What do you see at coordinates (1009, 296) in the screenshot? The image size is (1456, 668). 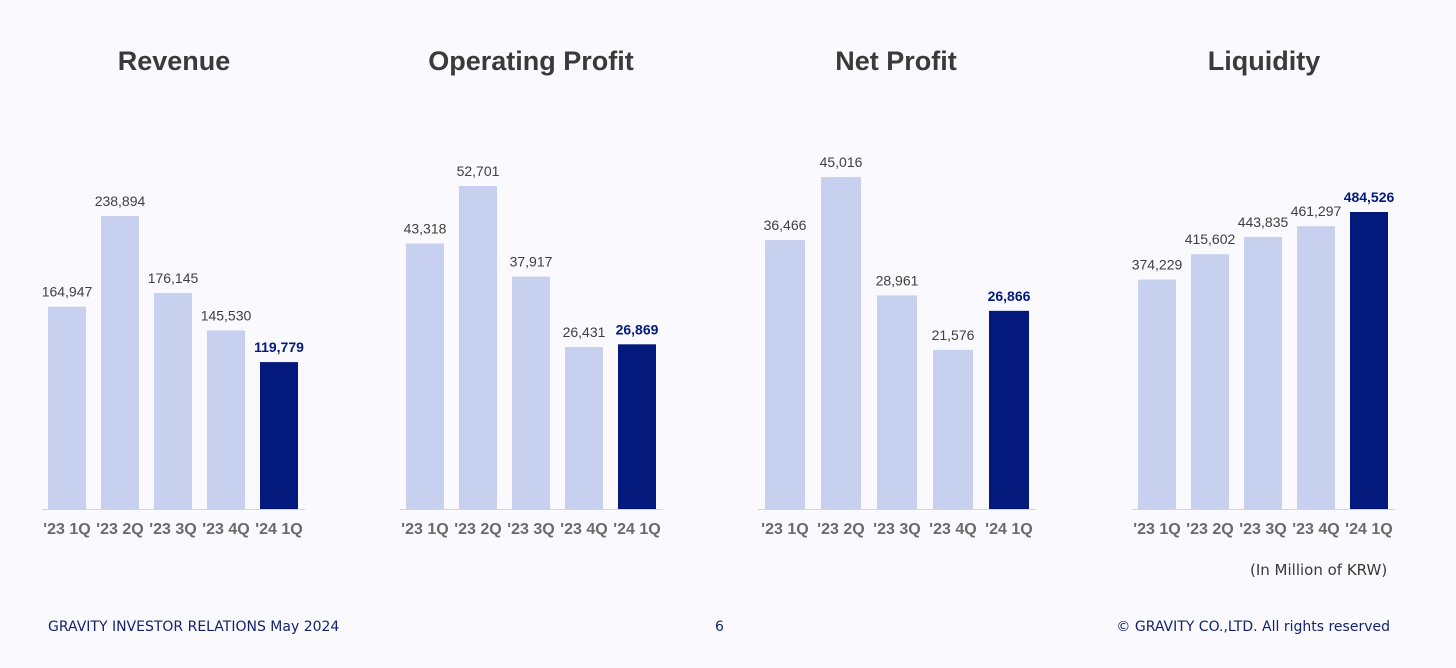 I see `data-label: 26,866` at bounding box center [1009, 296].